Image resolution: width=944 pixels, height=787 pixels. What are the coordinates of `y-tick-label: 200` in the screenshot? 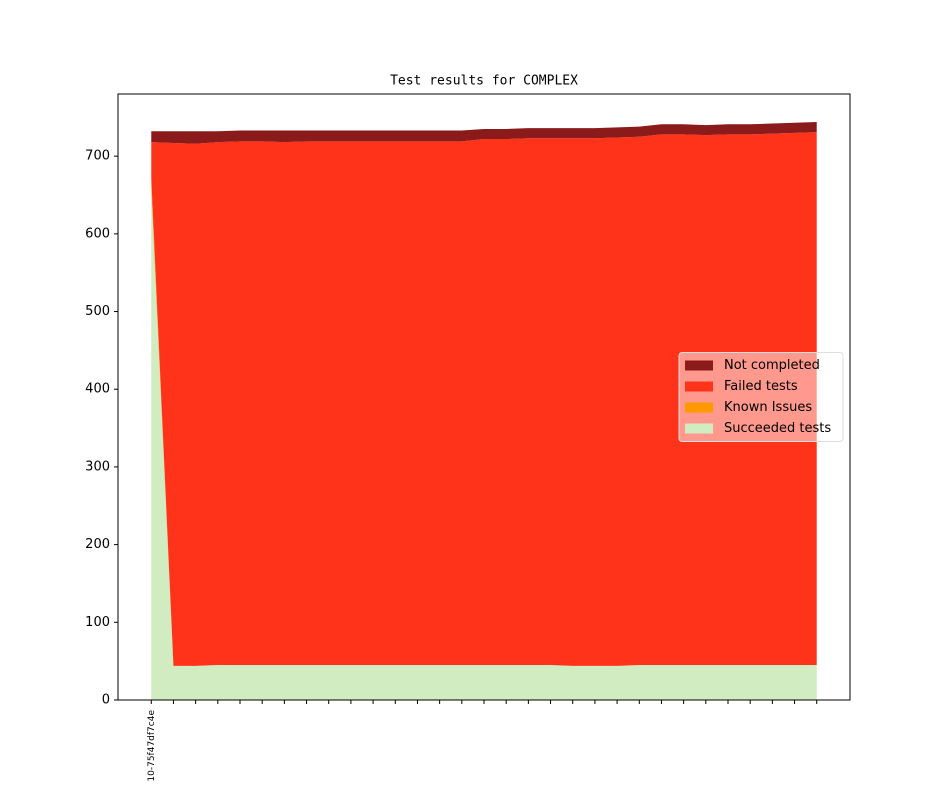 It's located at (97, 544).